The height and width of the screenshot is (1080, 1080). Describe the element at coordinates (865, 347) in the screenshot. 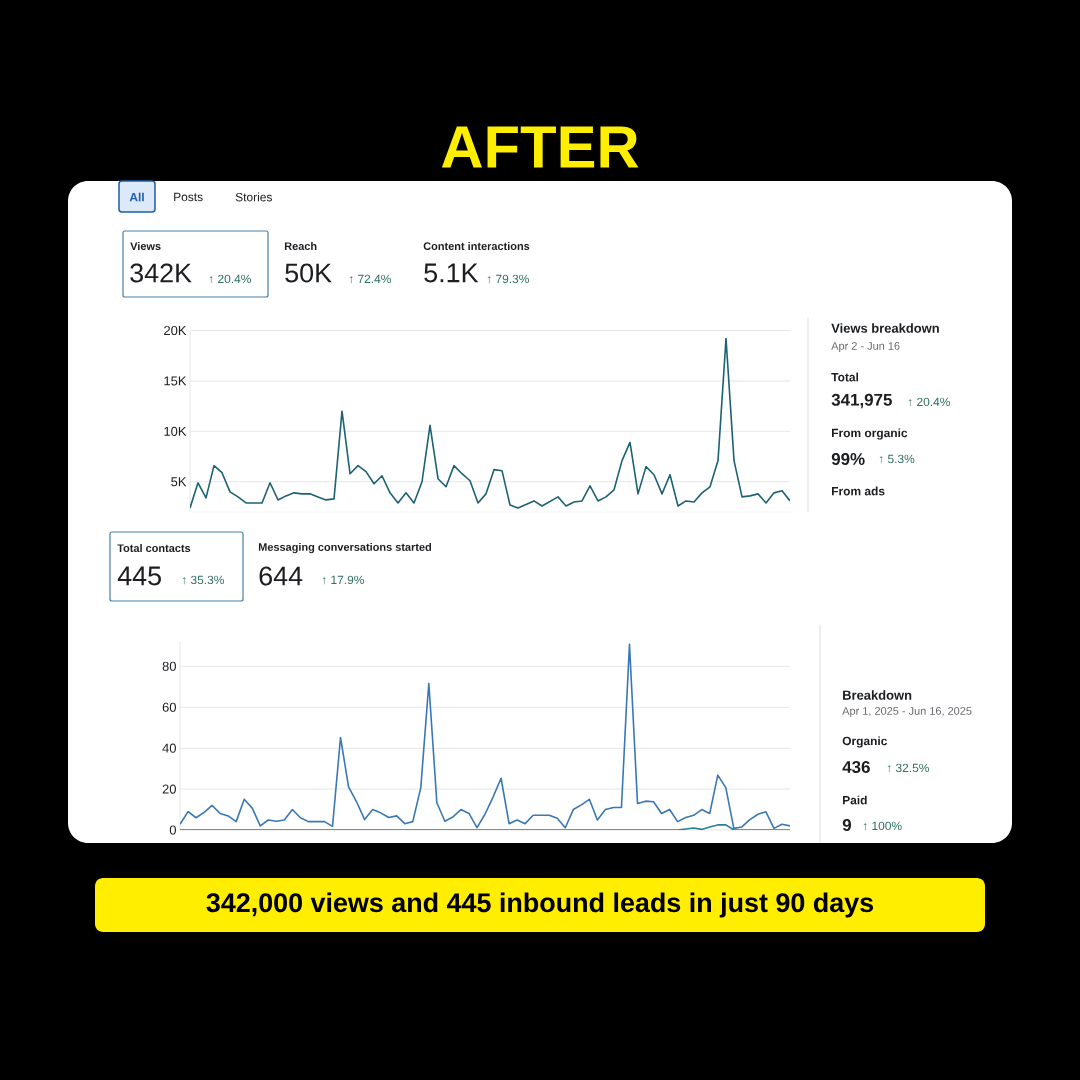

I see `text: Apr 2 - Jun 16` at that location.